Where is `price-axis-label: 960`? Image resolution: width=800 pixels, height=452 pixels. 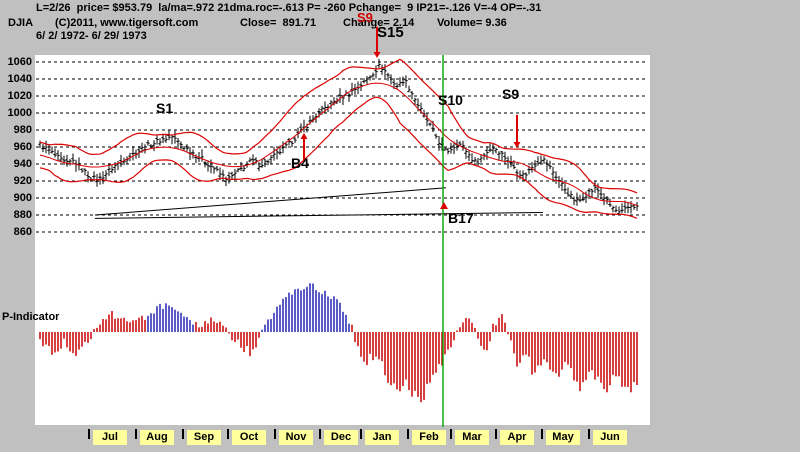 price-axis-label: 960 is located at coordinates (22, 147).